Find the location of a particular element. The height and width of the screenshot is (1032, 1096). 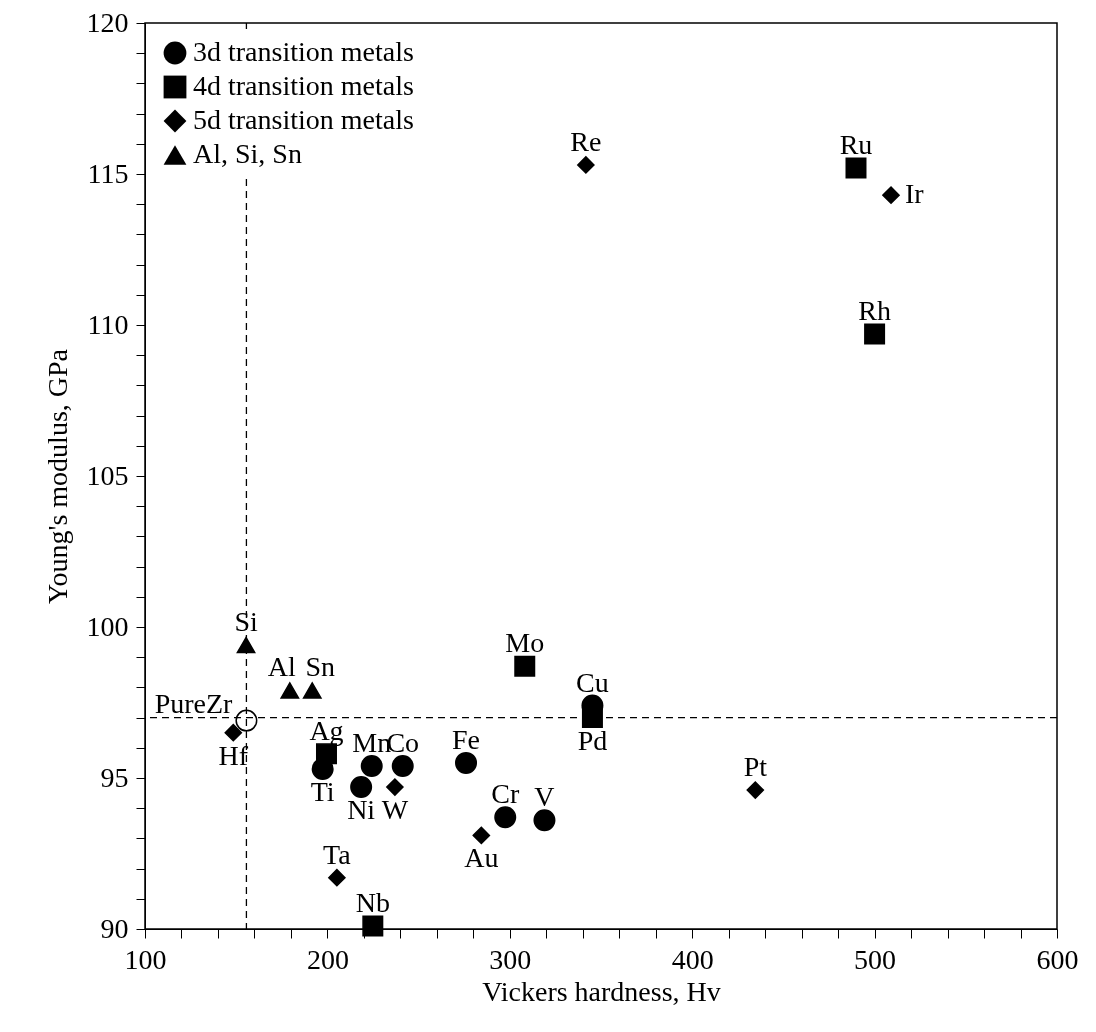

annotation: Cr is located at coordinates (505, 794).